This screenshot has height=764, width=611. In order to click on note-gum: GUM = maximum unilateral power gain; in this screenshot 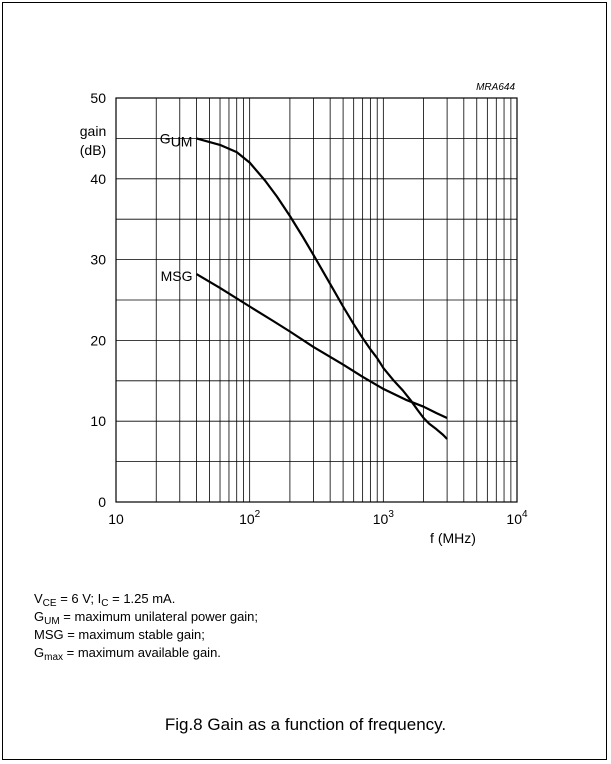, I will do `click(146, 618)`.